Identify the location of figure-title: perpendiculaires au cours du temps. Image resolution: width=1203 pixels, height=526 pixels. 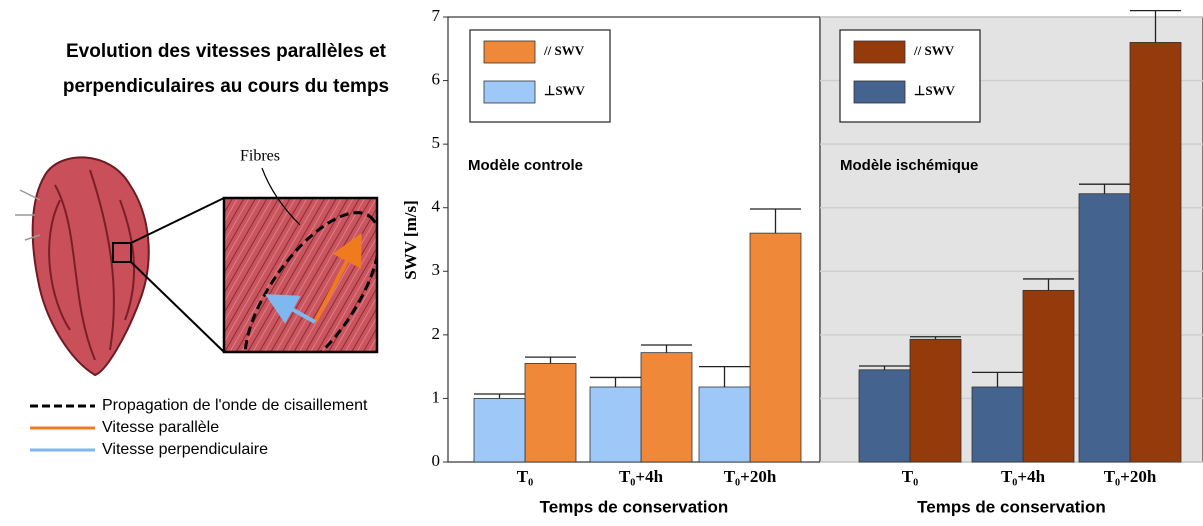
(226, 86).